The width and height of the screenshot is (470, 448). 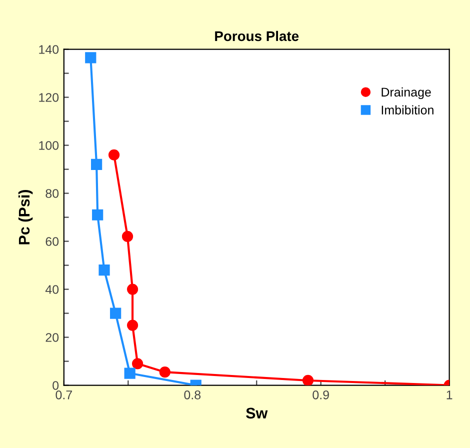 What do you see at coordinates (64, 395) in the screenshot?
I see `x-tick-label: 0.7` at bounding box center [64, 395].